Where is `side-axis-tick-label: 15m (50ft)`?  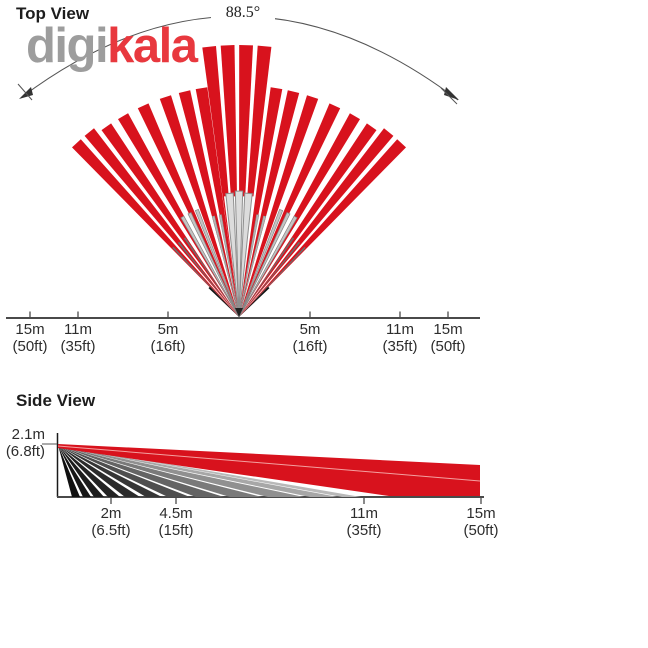
side-axis-tick-label: 15m (50ft) is located at coordinates (481, 522).